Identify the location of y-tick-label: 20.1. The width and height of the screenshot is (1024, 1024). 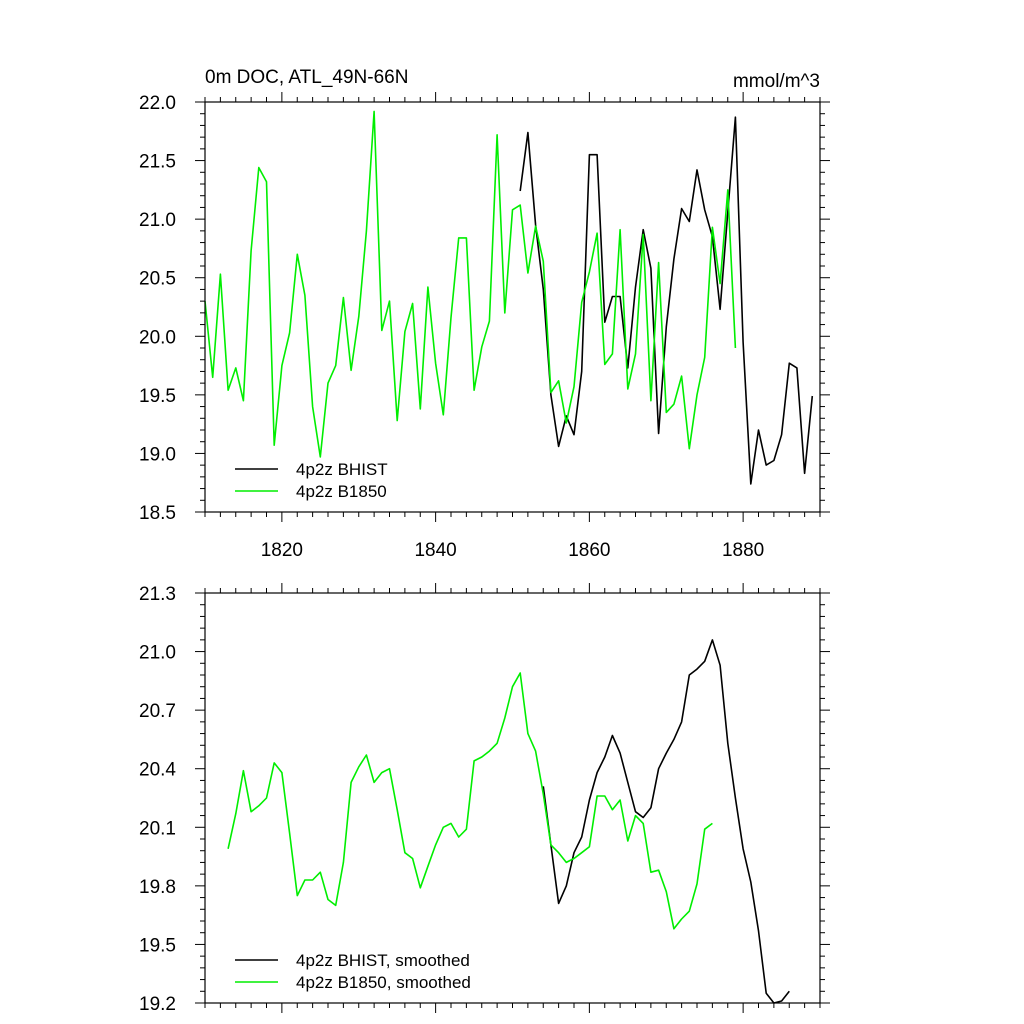
(157, 828).